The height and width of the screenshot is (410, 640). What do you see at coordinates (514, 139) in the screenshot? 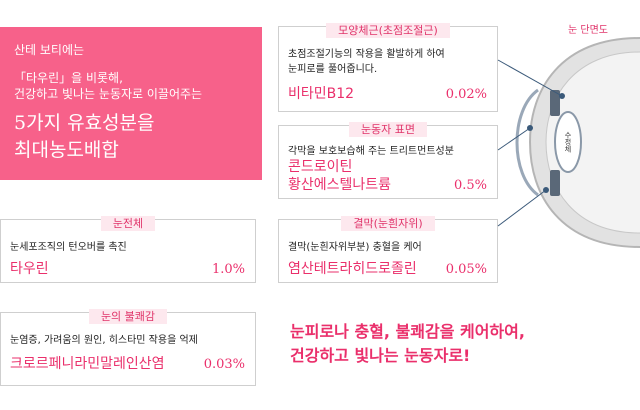
I see `pointer-line-surface` at bounding box center [514, 139].